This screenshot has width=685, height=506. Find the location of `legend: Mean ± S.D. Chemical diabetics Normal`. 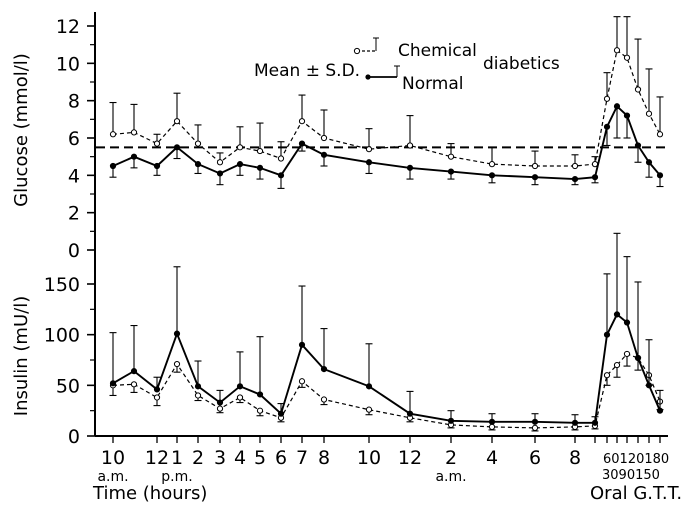

legend: Mean ± S.D. Chemical diabetics Normal is located at coordinates (407, 65).